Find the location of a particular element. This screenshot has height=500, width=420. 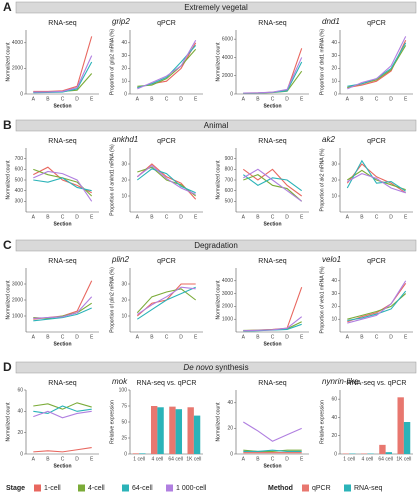

legend-label: 4-cell is located at coordinates (96, 488).